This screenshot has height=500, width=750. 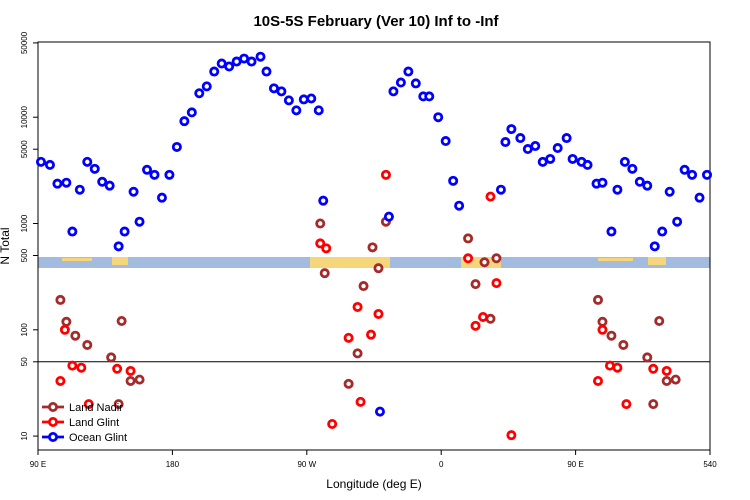 I want to click on chart-title: 10S-5S February (Ver 10) Inf to -Inf, so click(x=376, y=21).